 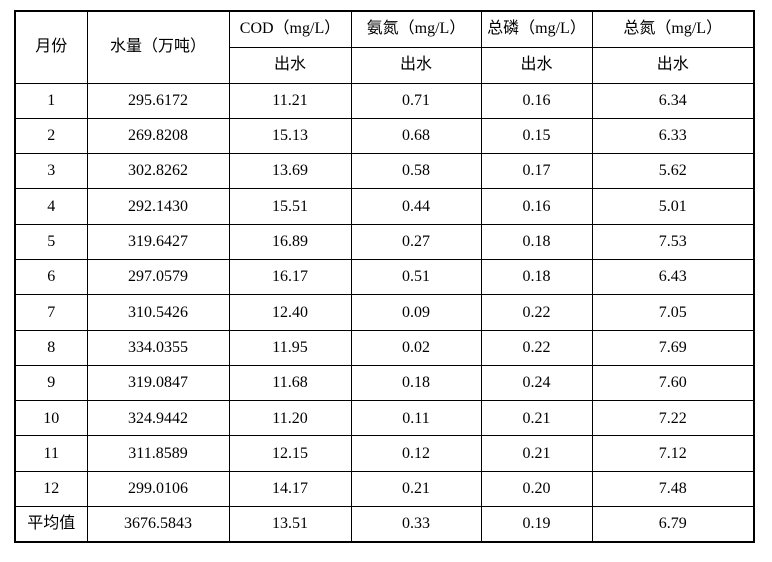 What do you see at coordinates (673, 383) in the screenshot?
I see `tn-value-cell: 7.60` at bounding box center [673, 383].